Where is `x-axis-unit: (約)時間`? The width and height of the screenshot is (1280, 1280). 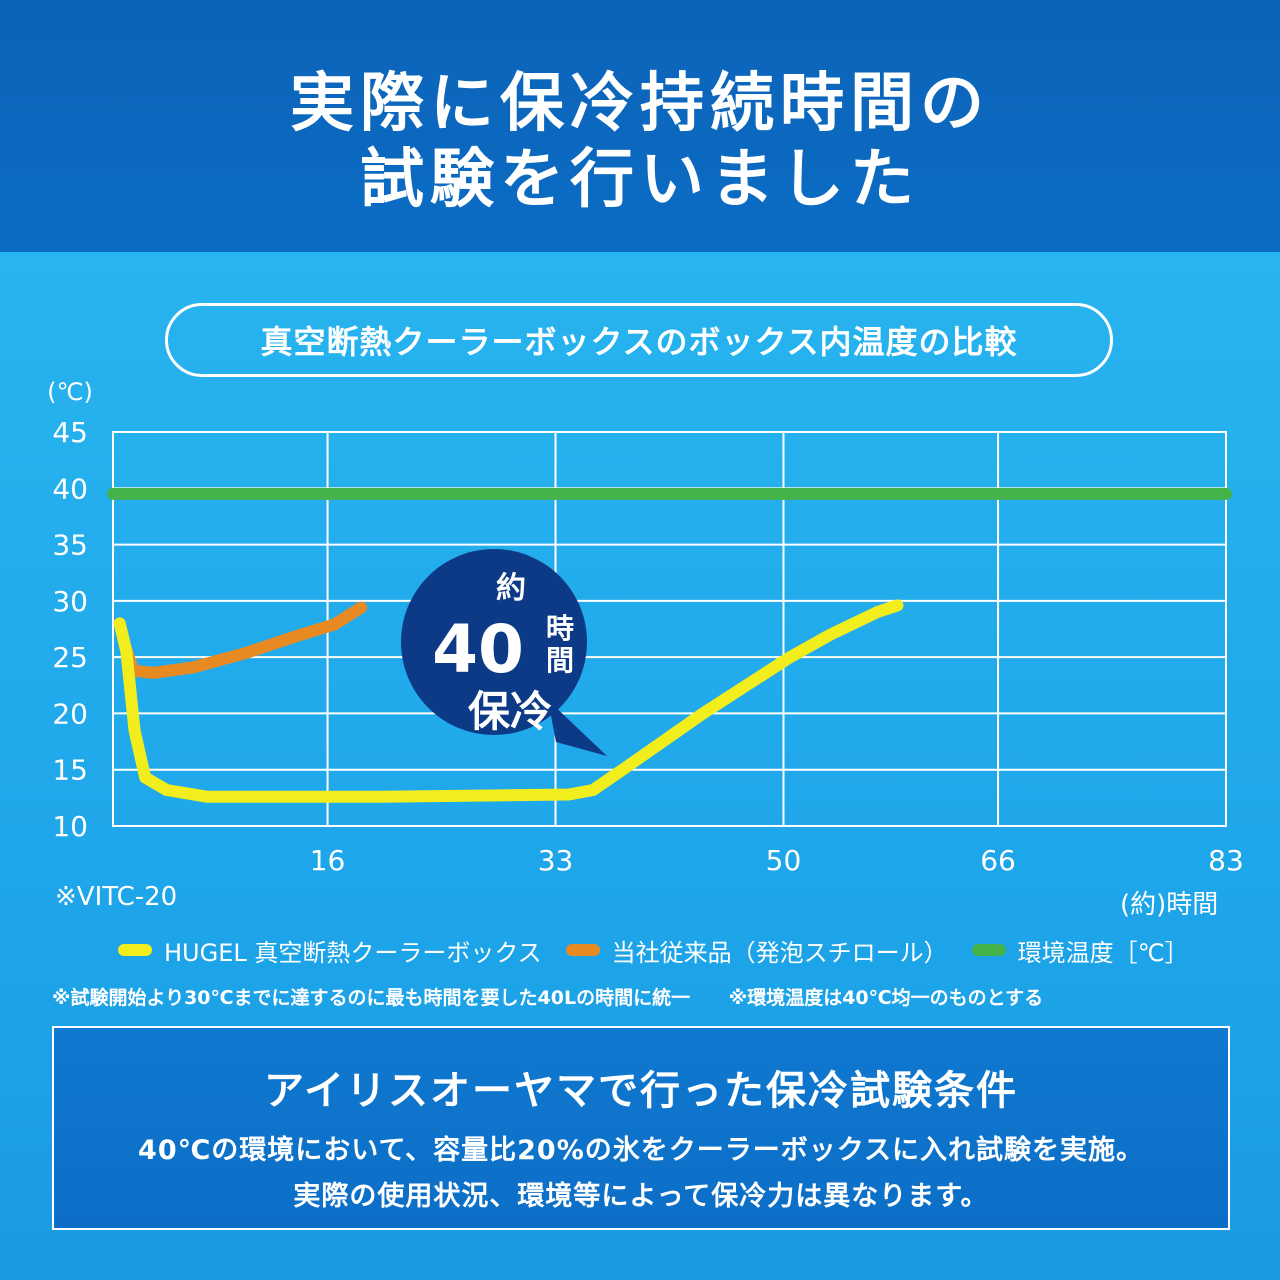
x-axis-unit: (約)時間 is located at coordinates (1169, 905).